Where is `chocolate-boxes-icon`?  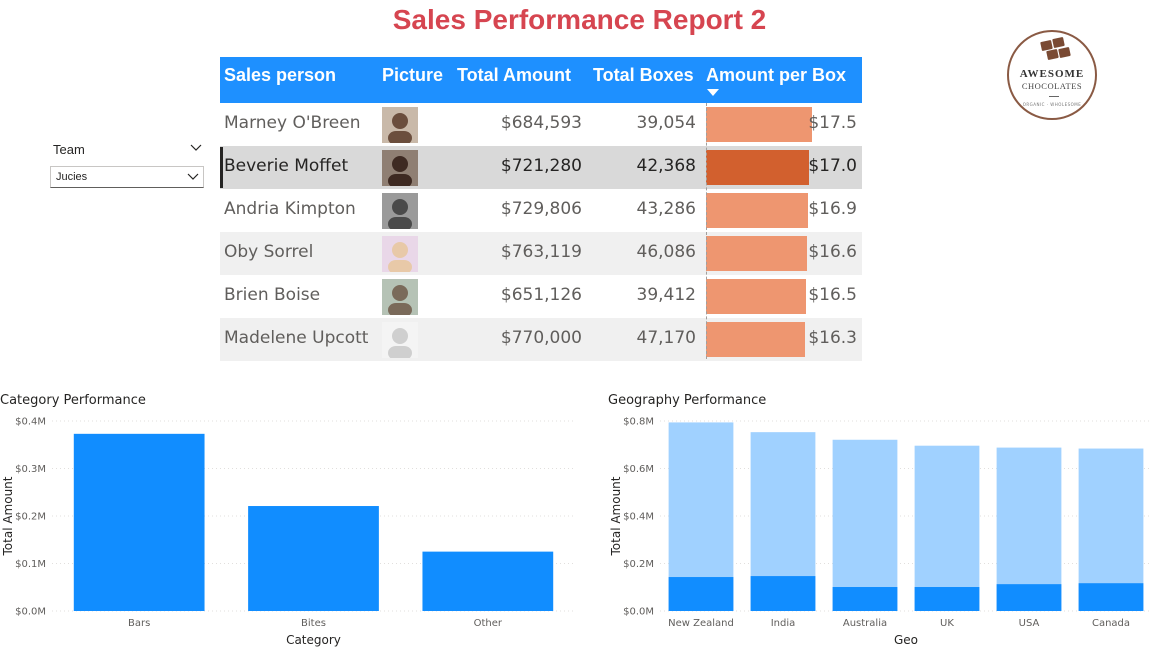
chocolate-boxes-icon is located at coordinates (1055, 51).